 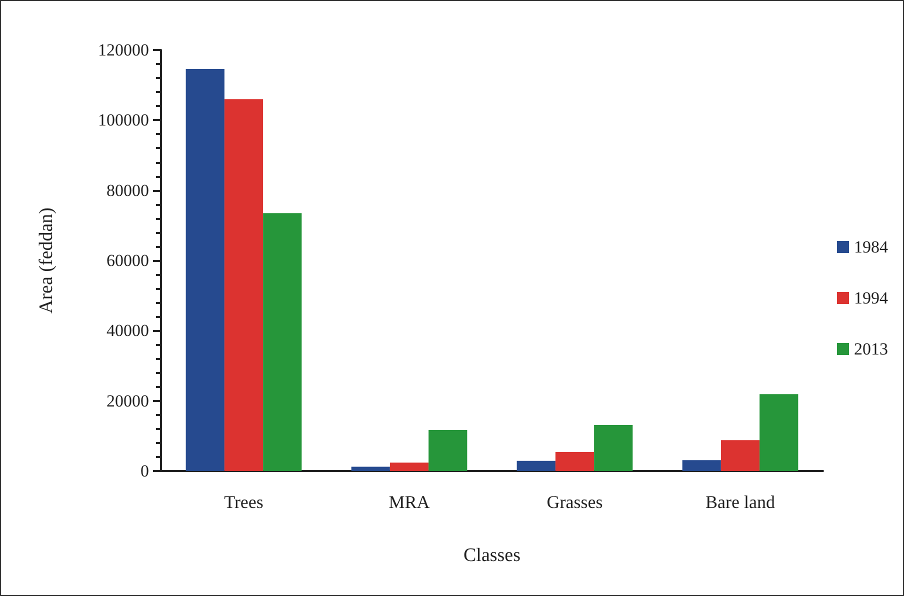 What do you see at coordinates (871, 349) in the screenshot?
I see `legend-label: 2013` at bounding box center [871, 349].